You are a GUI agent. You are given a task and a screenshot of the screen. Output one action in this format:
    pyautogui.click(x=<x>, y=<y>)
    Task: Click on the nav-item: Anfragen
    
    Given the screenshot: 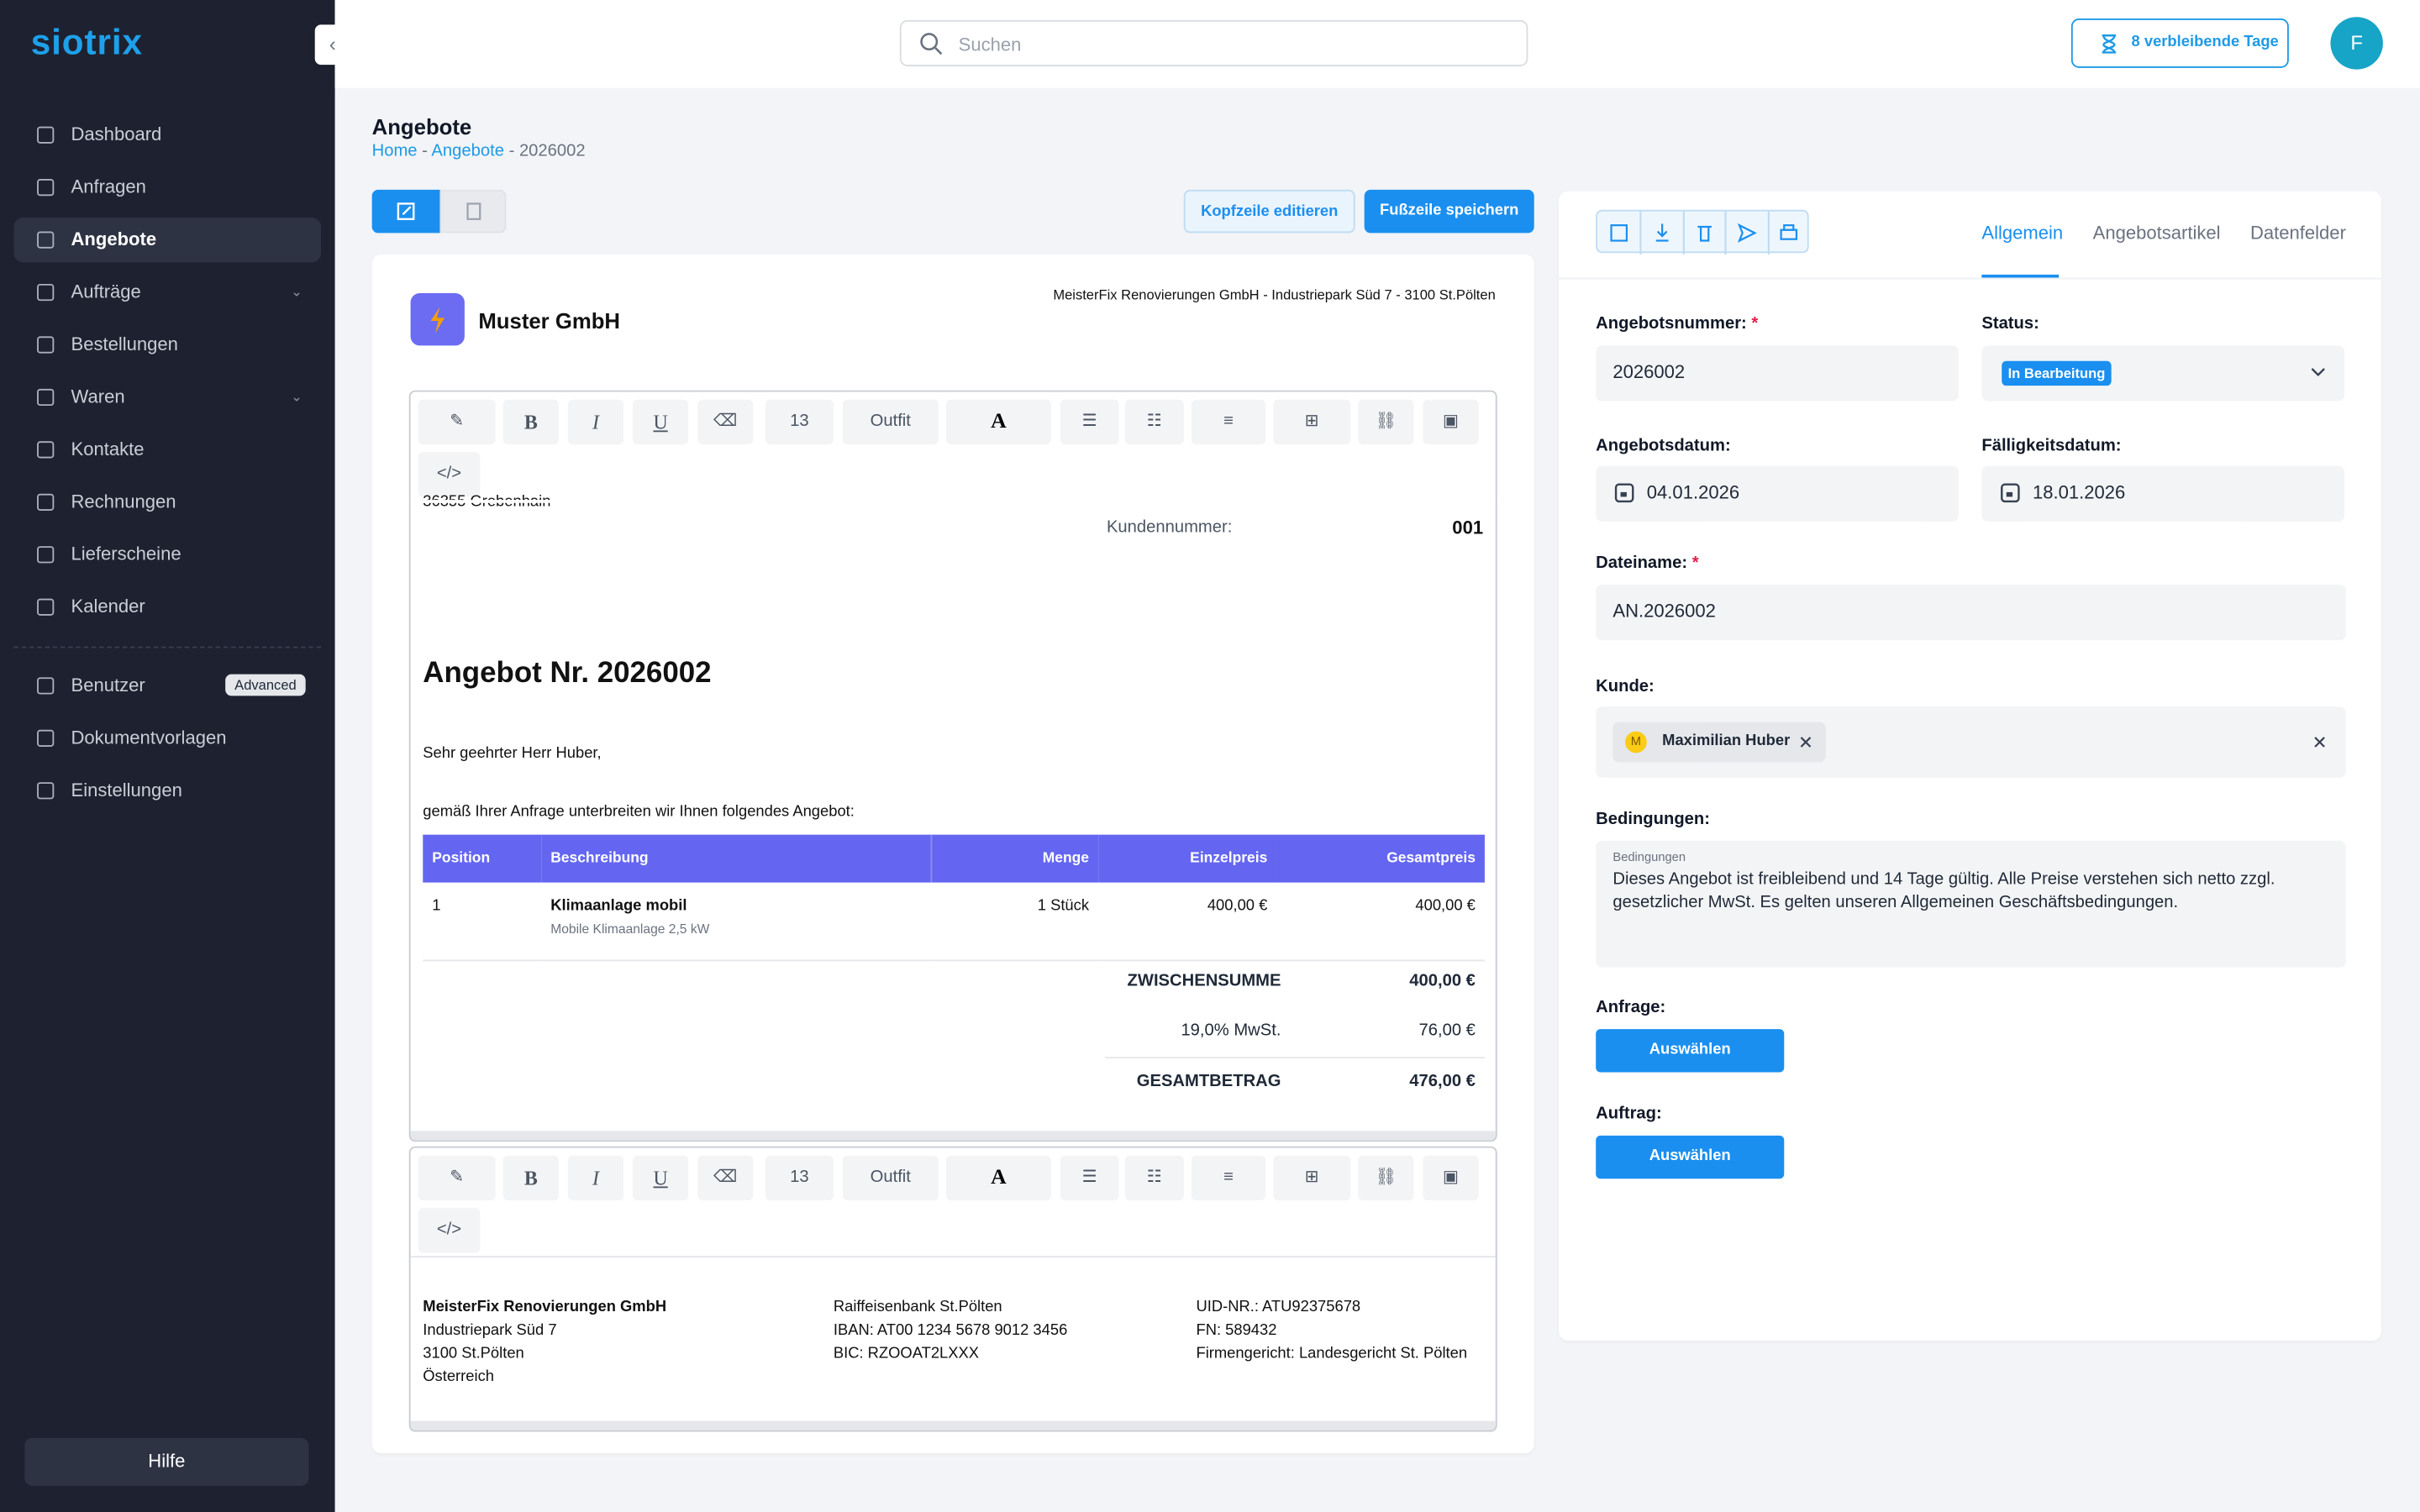 What is the action you would take?
    pyautogui.click(x=168, y=187)
    